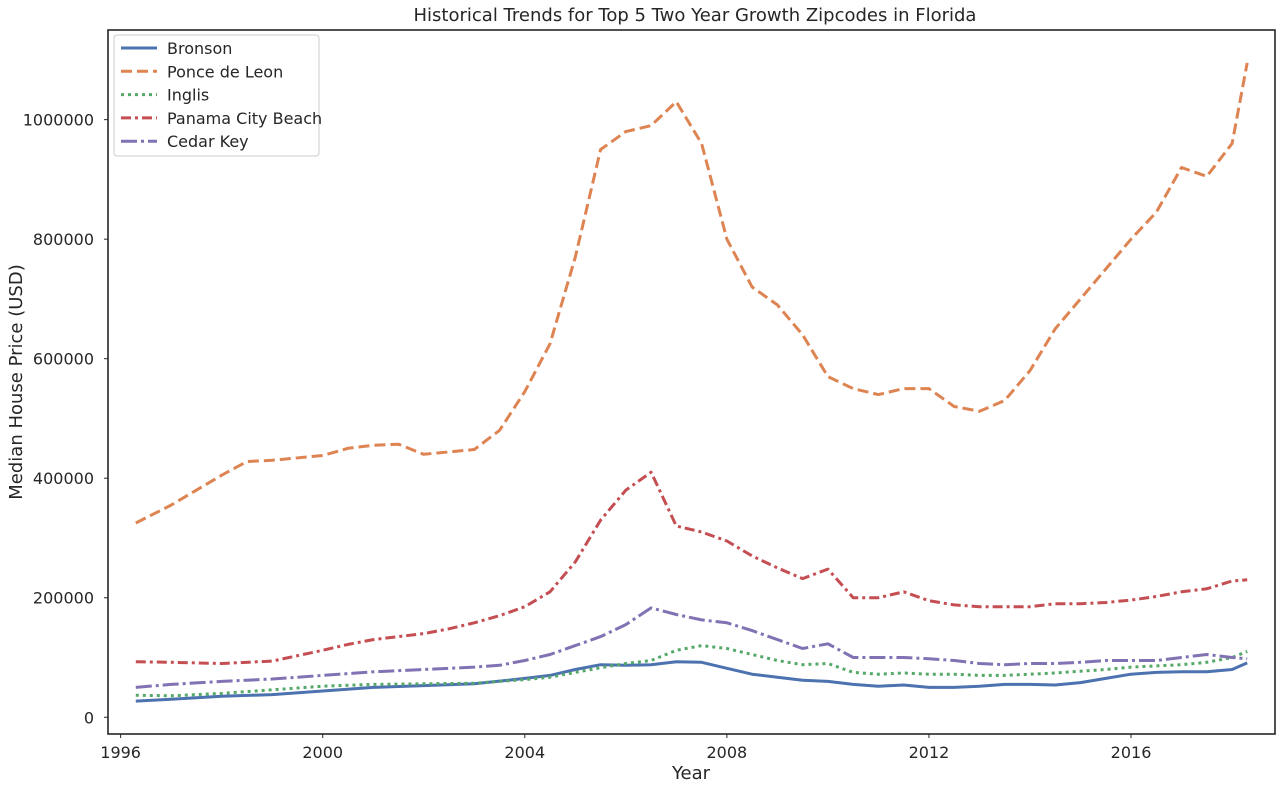 This screenshot has width=1284, height=790. I want to click on y-tick-label: 400000, so click(63, 478).